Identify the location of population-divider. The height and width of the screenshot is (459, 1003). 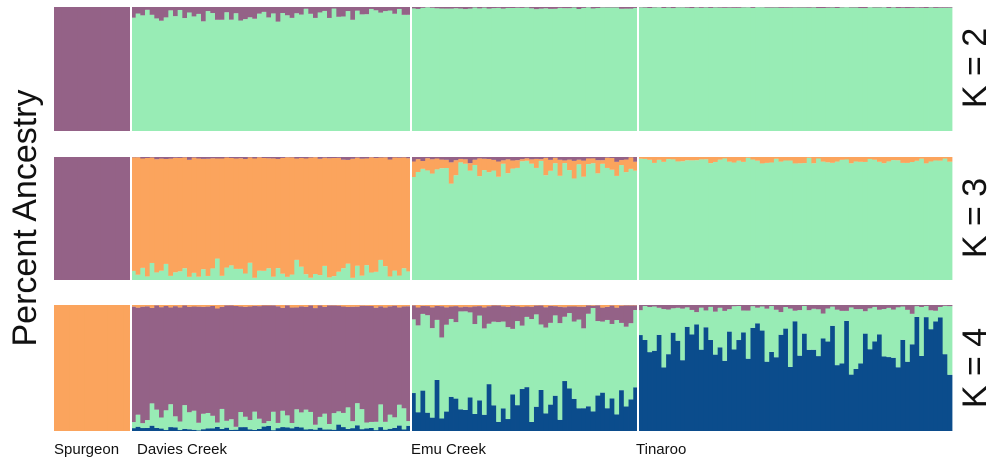
(411, 218).